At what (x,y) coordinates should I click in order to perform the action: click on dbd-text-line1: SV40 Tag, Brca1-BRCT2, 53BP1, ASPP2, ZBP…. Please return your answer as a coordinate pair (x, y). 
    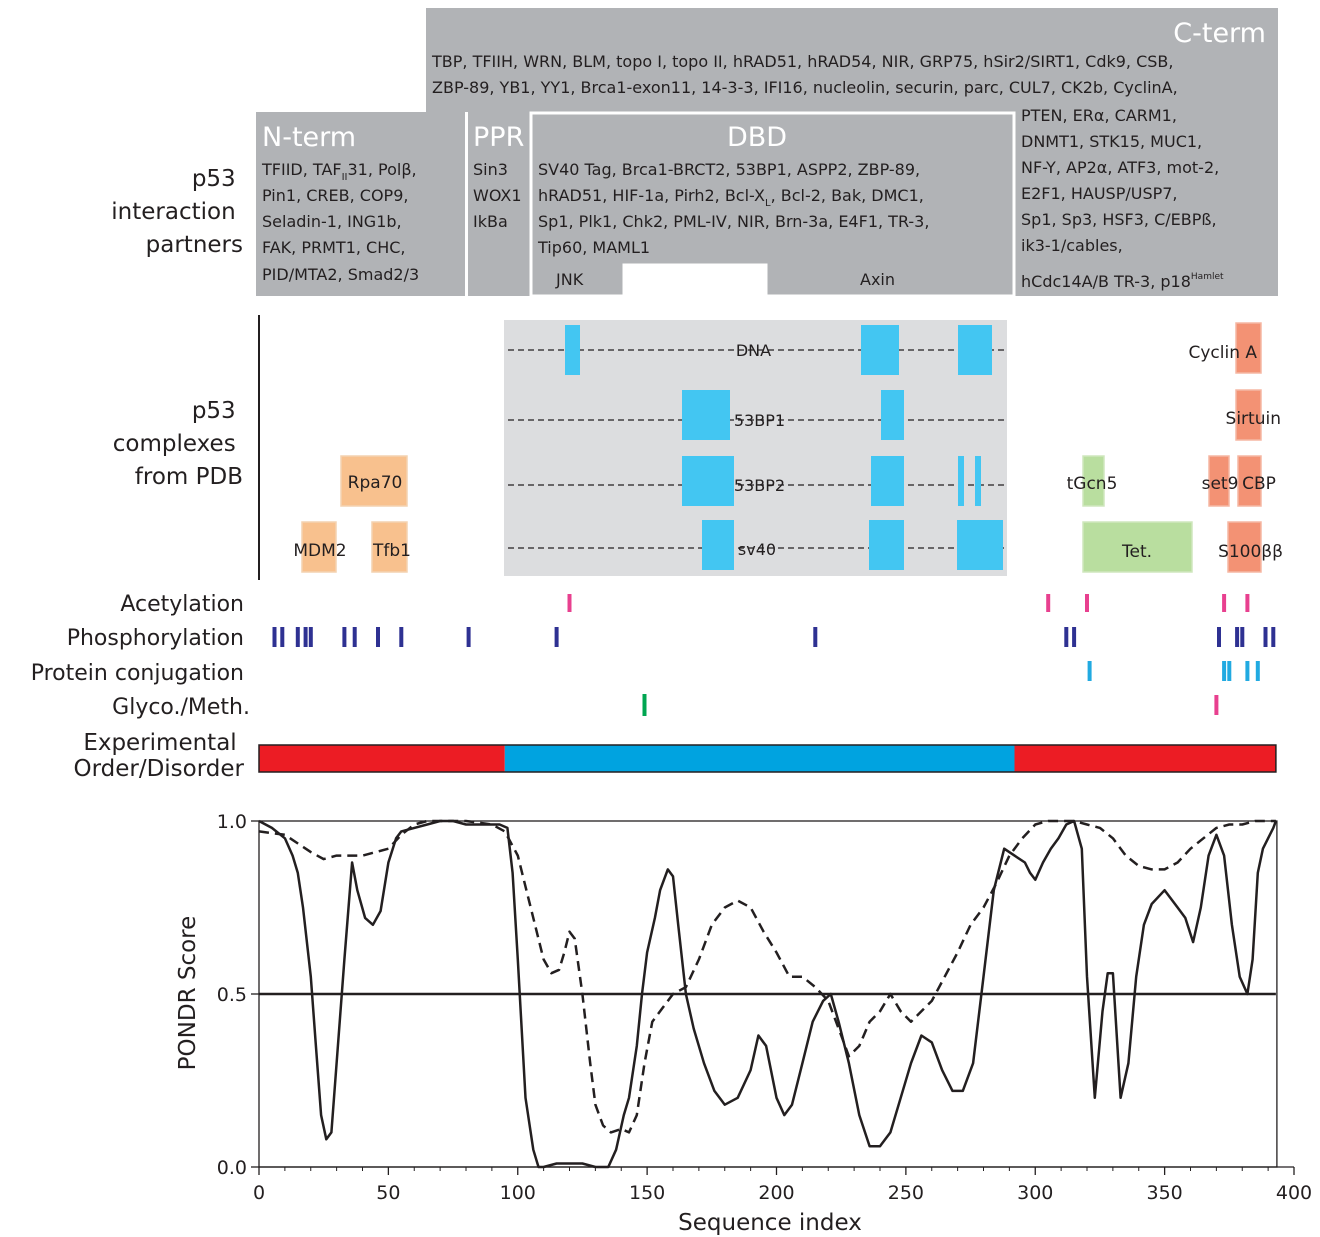
    Looking at the image, I should click on (729, 169).